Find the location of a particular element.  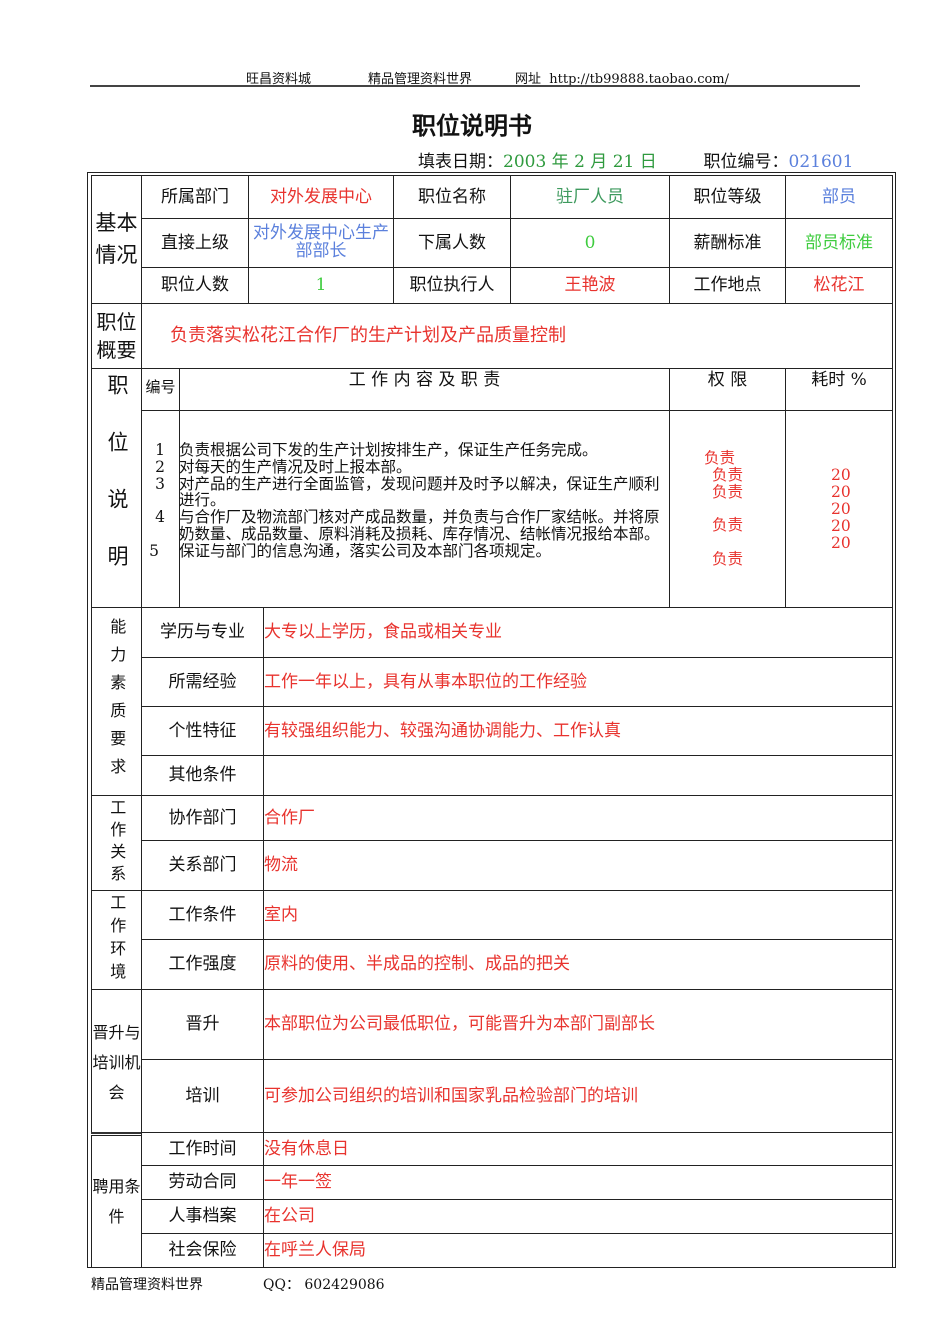

time-1: 20 is located at coordinates (841, 475).